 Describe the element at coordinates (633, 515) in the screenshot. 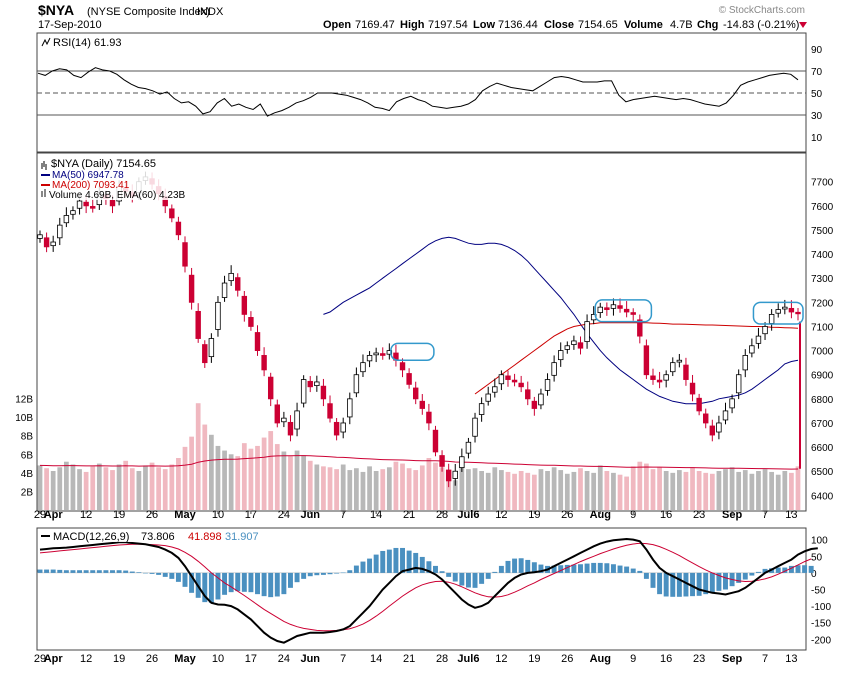

I see `date-tick-label: 9` at that location.